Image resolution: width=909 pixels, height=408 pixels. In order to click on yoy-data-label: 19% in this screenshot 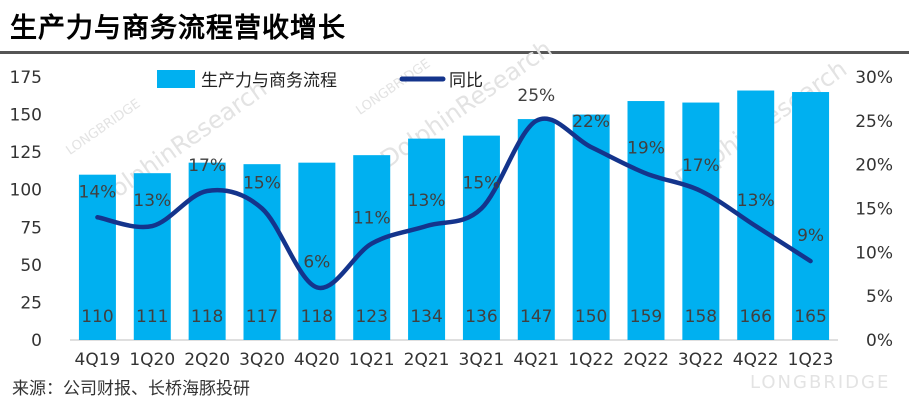, I will do `click(646, 148)`.